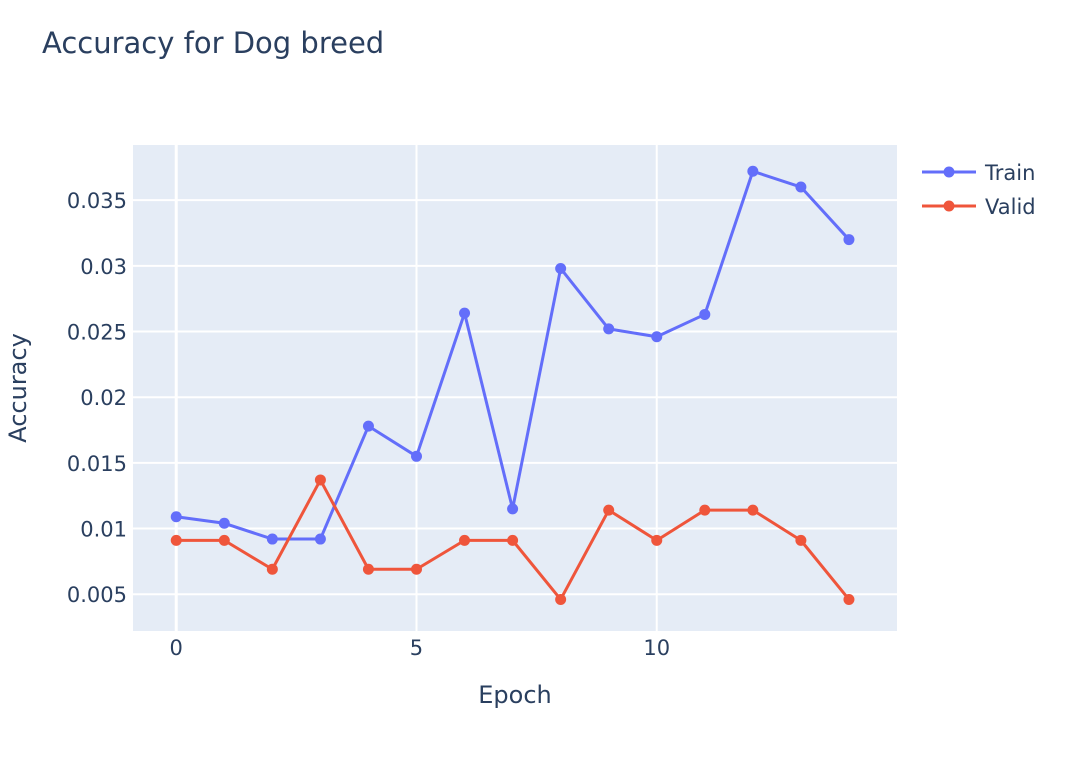 This screenshot has width=1070, height=780. What do you see at coordinates (1010, 207) in the screenshot?
I see `legend-label: Valid` at bounding box center [1010, 207].